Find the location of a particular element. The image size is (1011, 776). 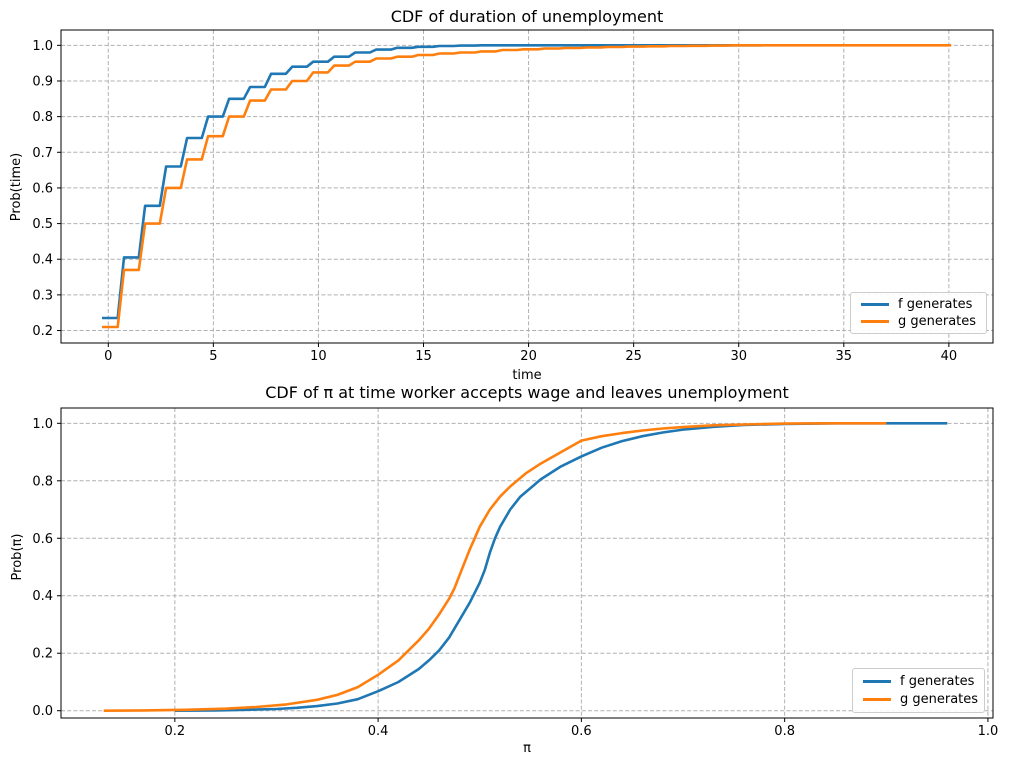

x-tick-label: 0.6 is located at coordinates (581, 731).